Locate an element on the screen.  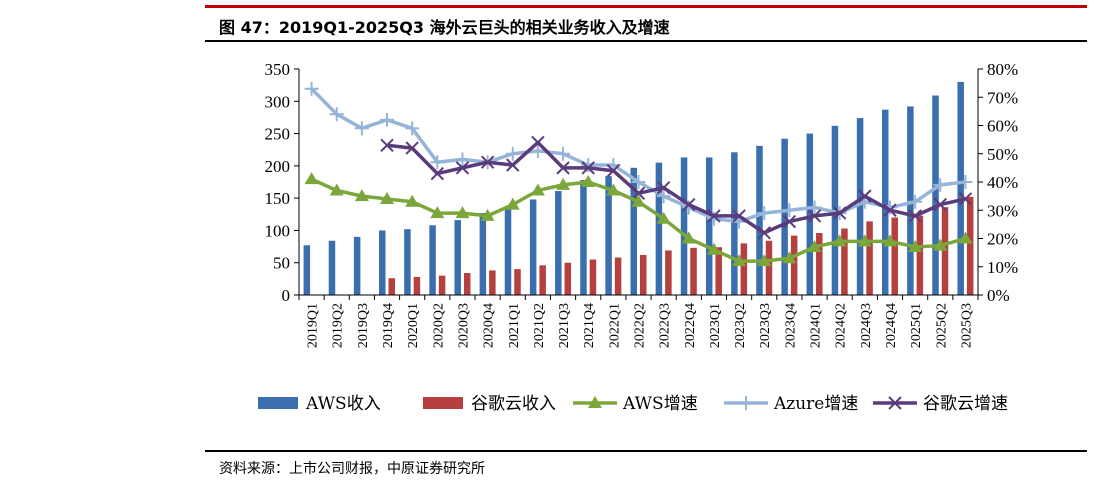
left-tick-label: 0 is located at coordinates (286, 295).